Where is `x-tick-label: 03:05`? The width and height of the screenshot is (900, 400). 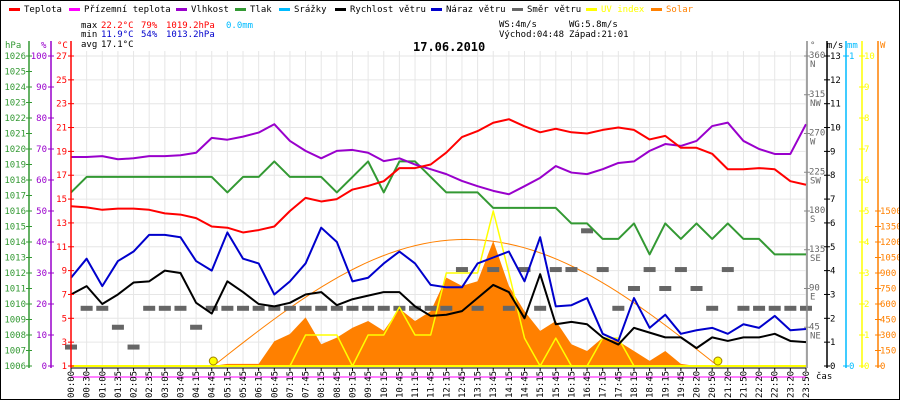 x-tick-label: 03:05 is located at coordinates (166, 384).